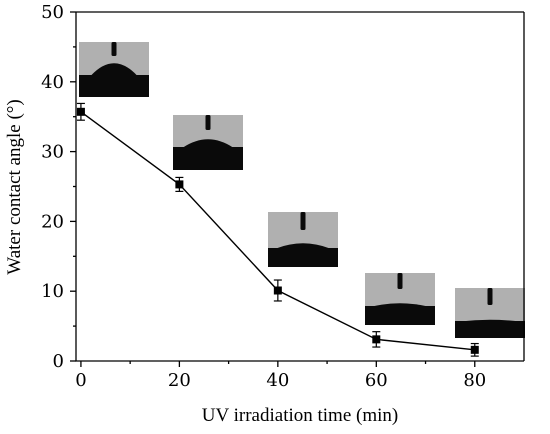 Image resolution: width=550 pixels, height=434 pixels. Describe the element at coordinates (52, 82) in the screenshot. I see `y-tick-label: 40` at that location.